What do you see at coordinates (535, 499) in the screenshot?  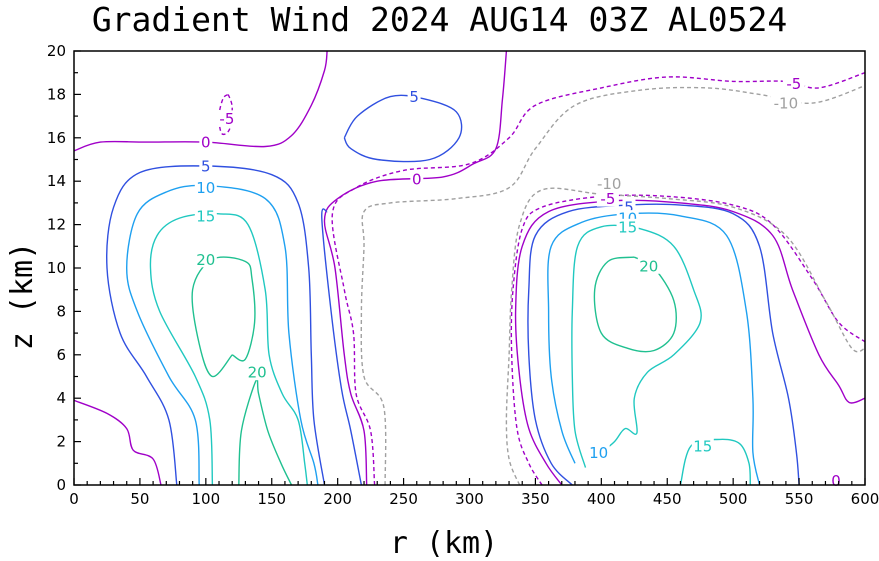 I see `x-tick-label: 350` at bounding box center [535, 499].